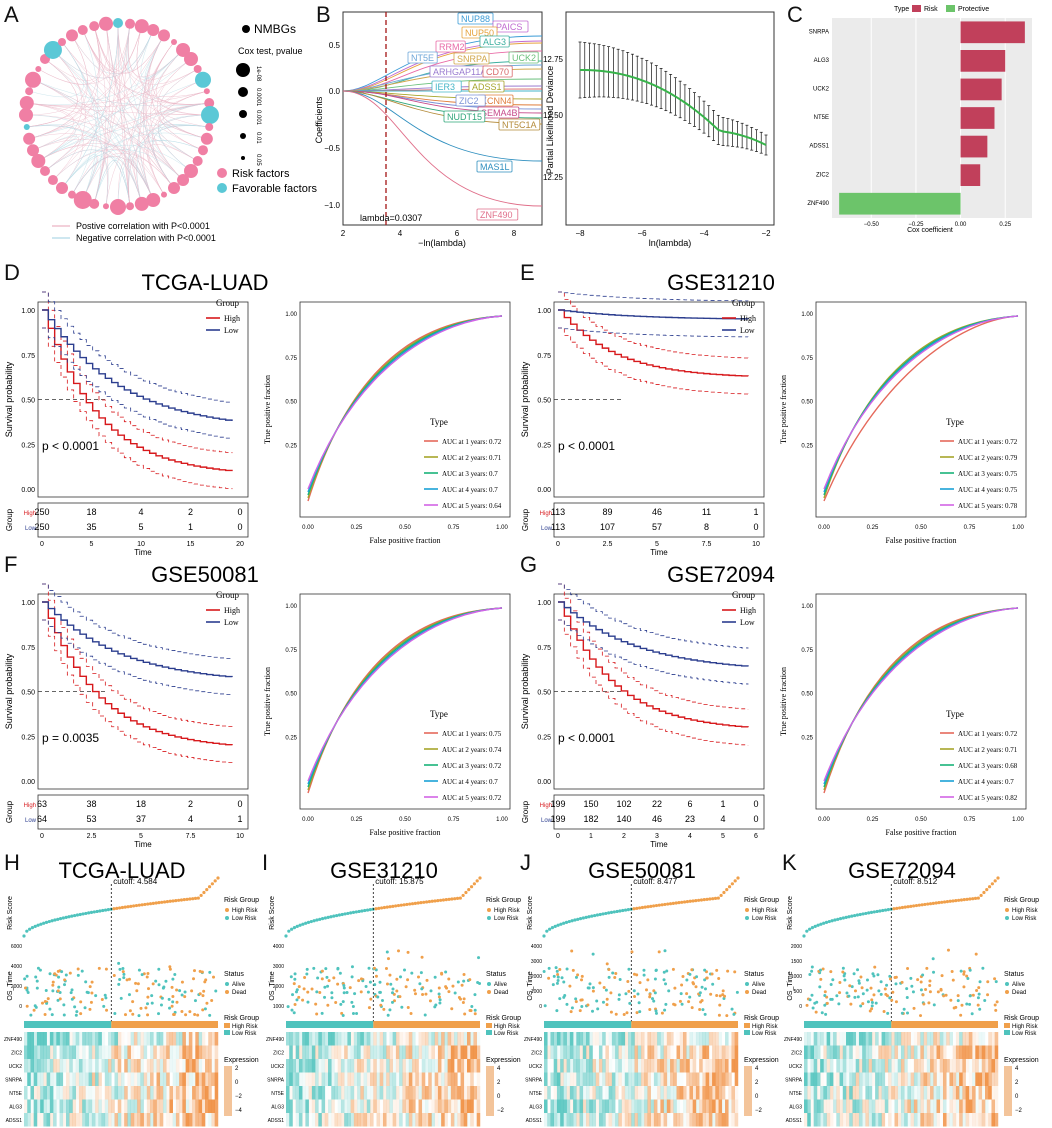  I want to click on roc-legend-label: AUC at 3 years: 0.72, so click(472, 766).